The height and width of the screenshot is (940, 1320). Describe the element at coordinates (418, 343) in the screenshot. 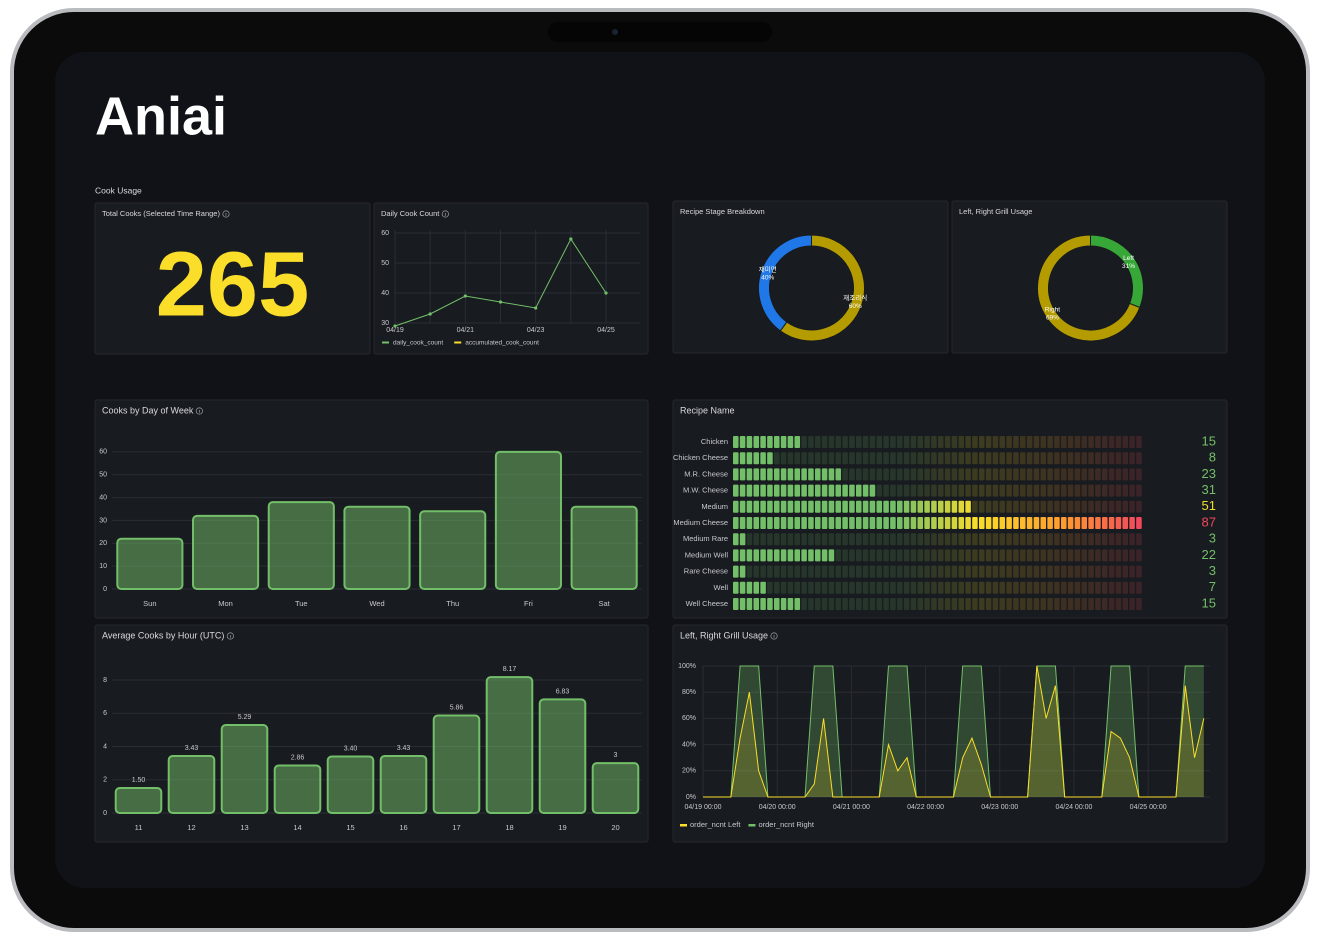

I see `legend-label: daily_cook_count` at that location.